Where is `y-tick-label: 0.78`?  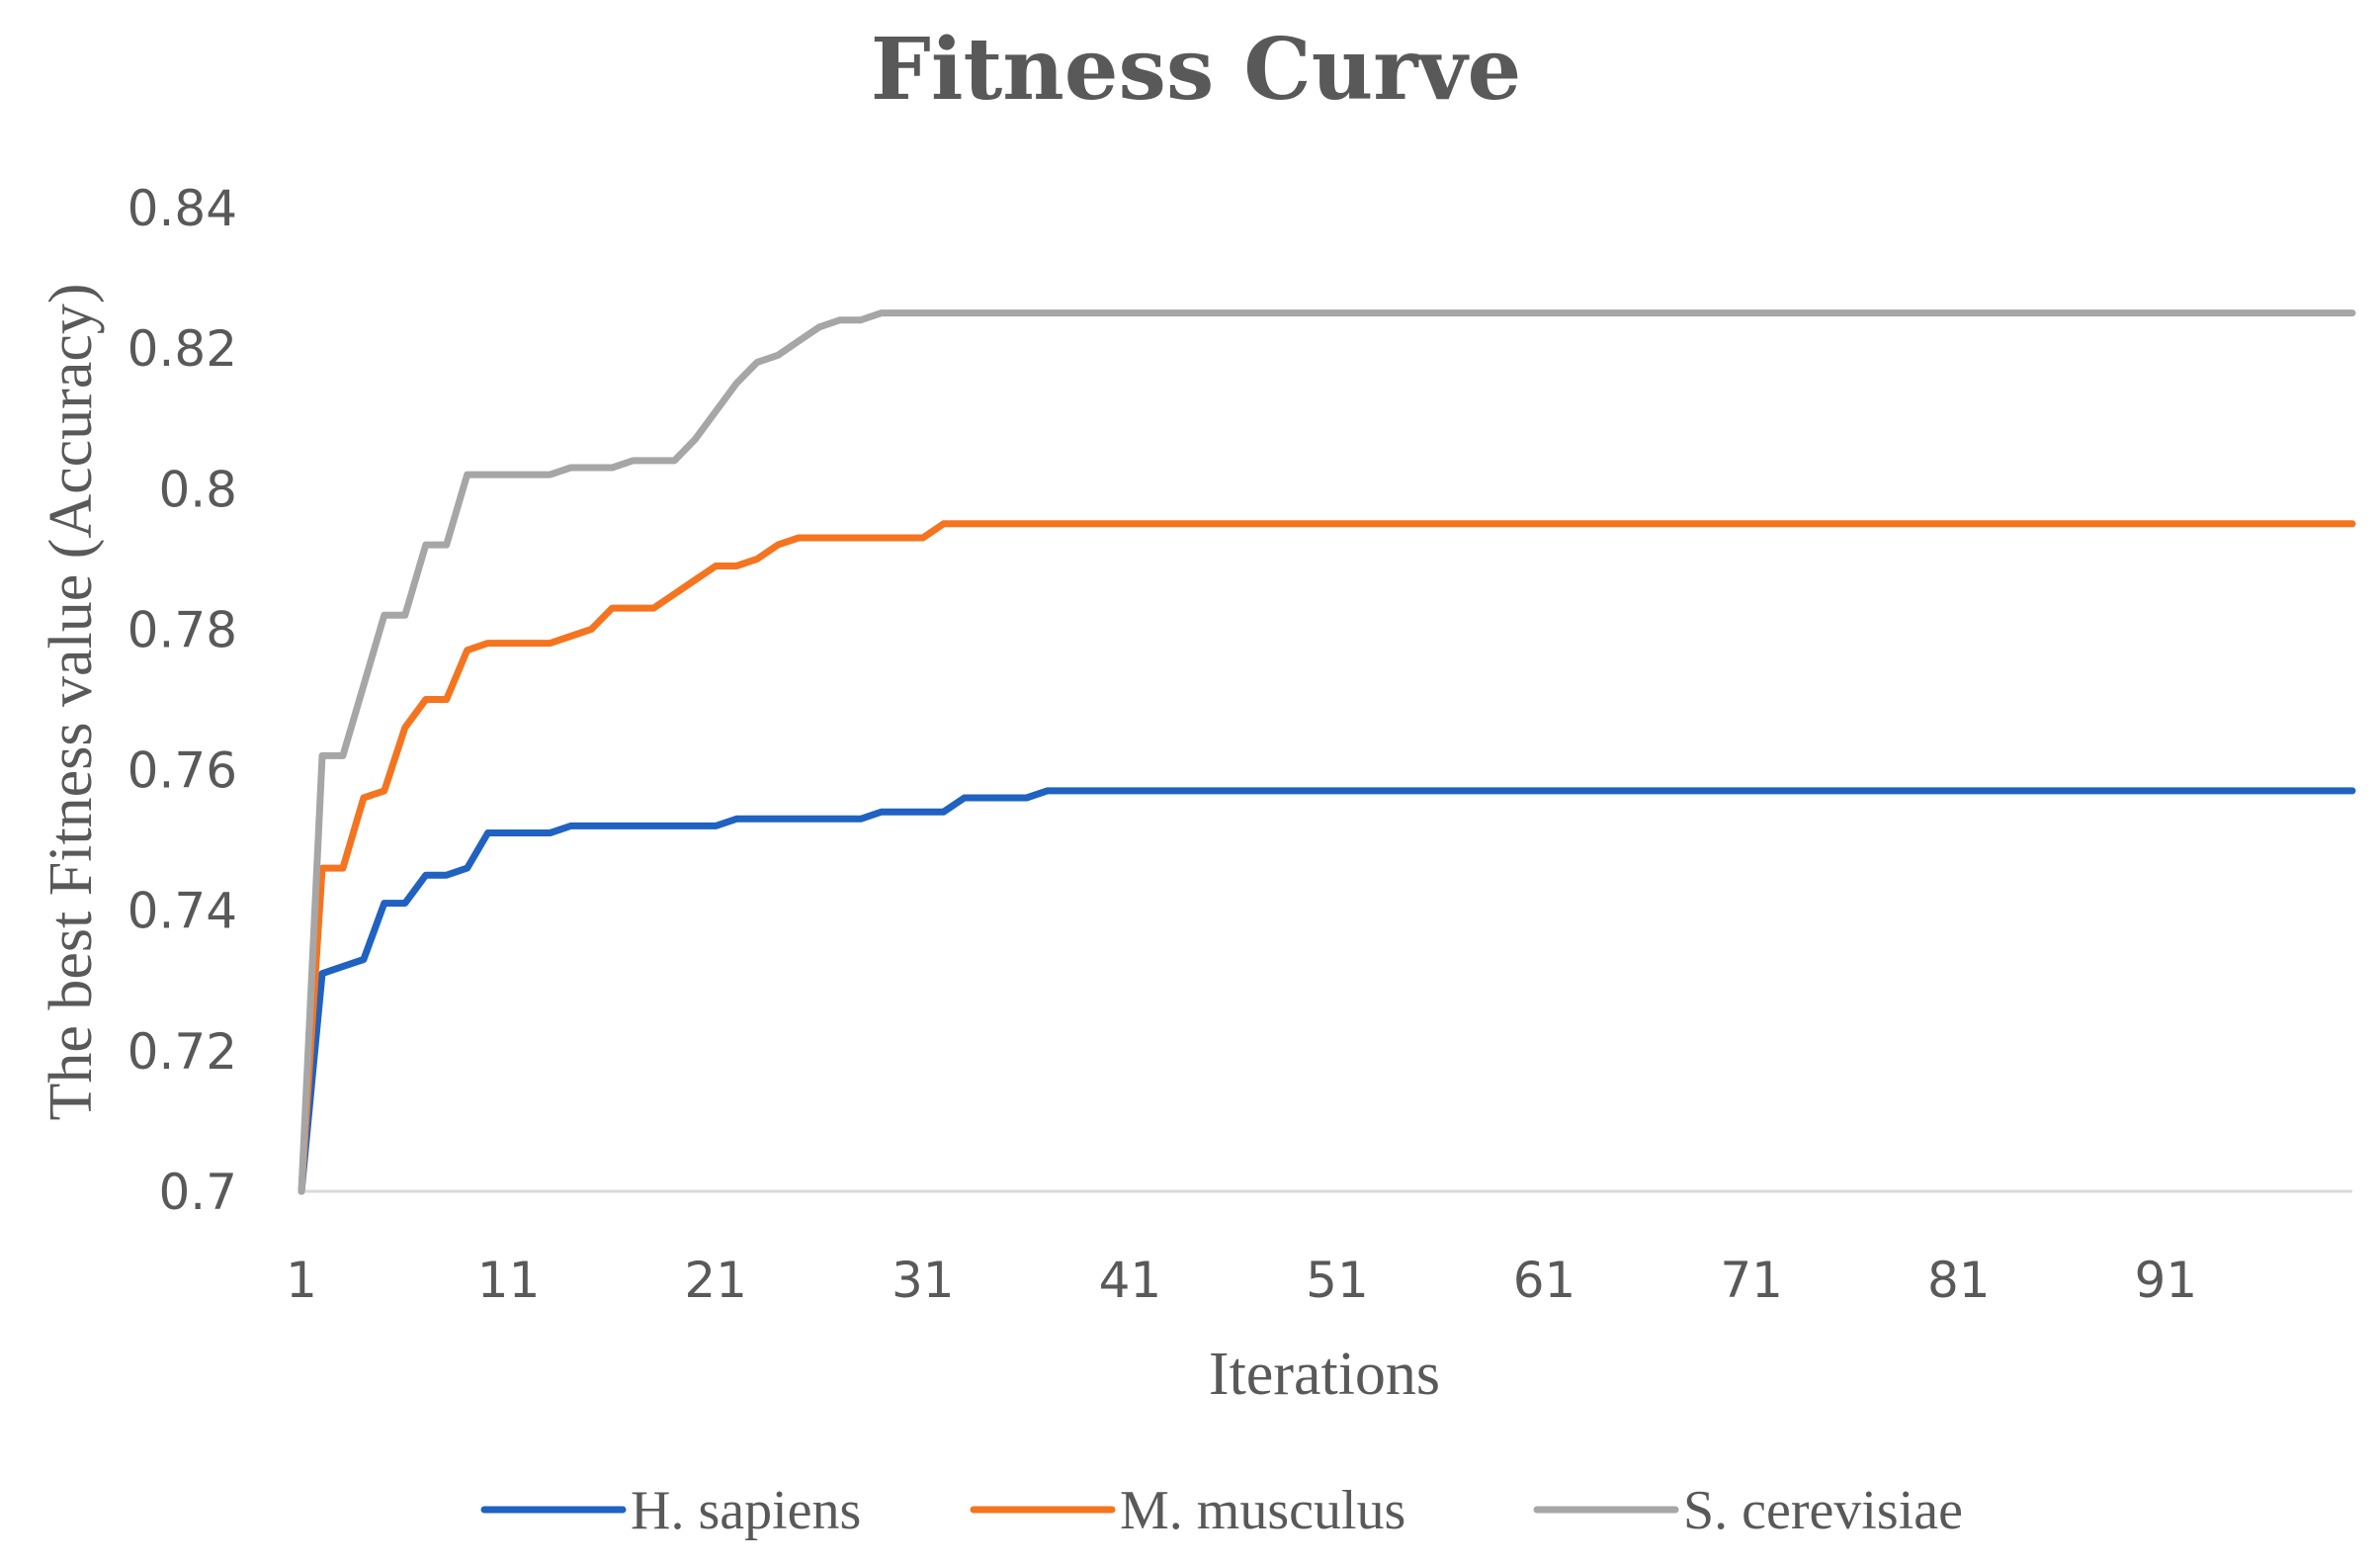 y-tick-label: 0.78 is located at coordinates (182, 630).